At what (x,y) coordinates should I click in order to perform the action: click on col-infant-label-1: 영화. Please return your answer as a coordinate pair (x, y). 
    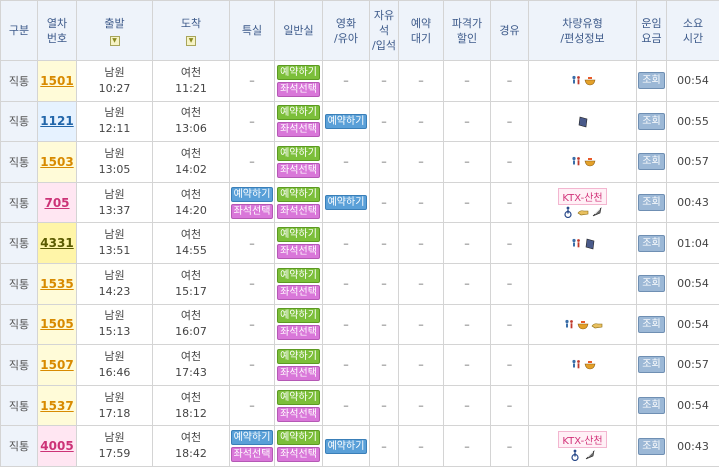
    Looking at the image, I should click on (346, 23).